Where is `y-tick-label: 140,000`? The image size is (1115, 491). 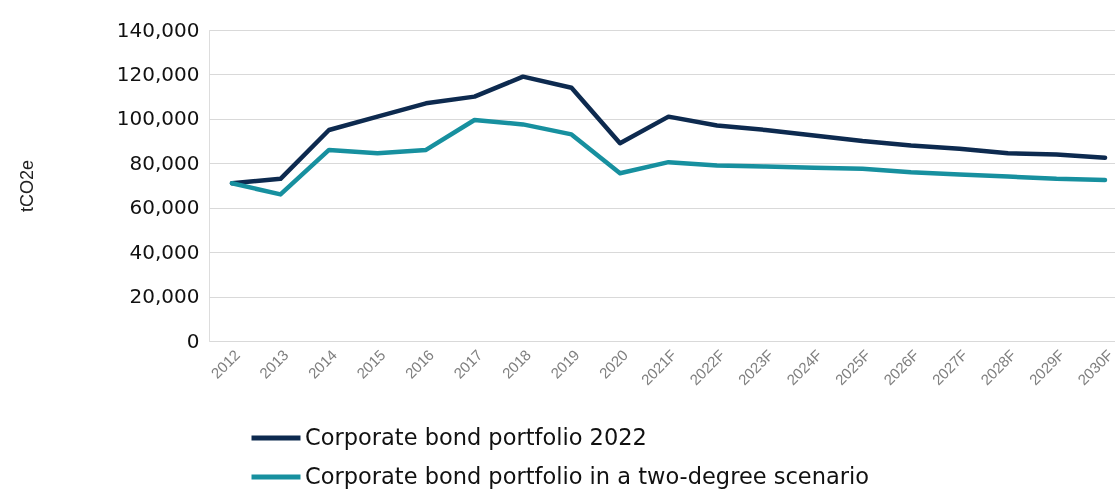
y-tick-label: 140,000 is located at coordinates (158, 29).